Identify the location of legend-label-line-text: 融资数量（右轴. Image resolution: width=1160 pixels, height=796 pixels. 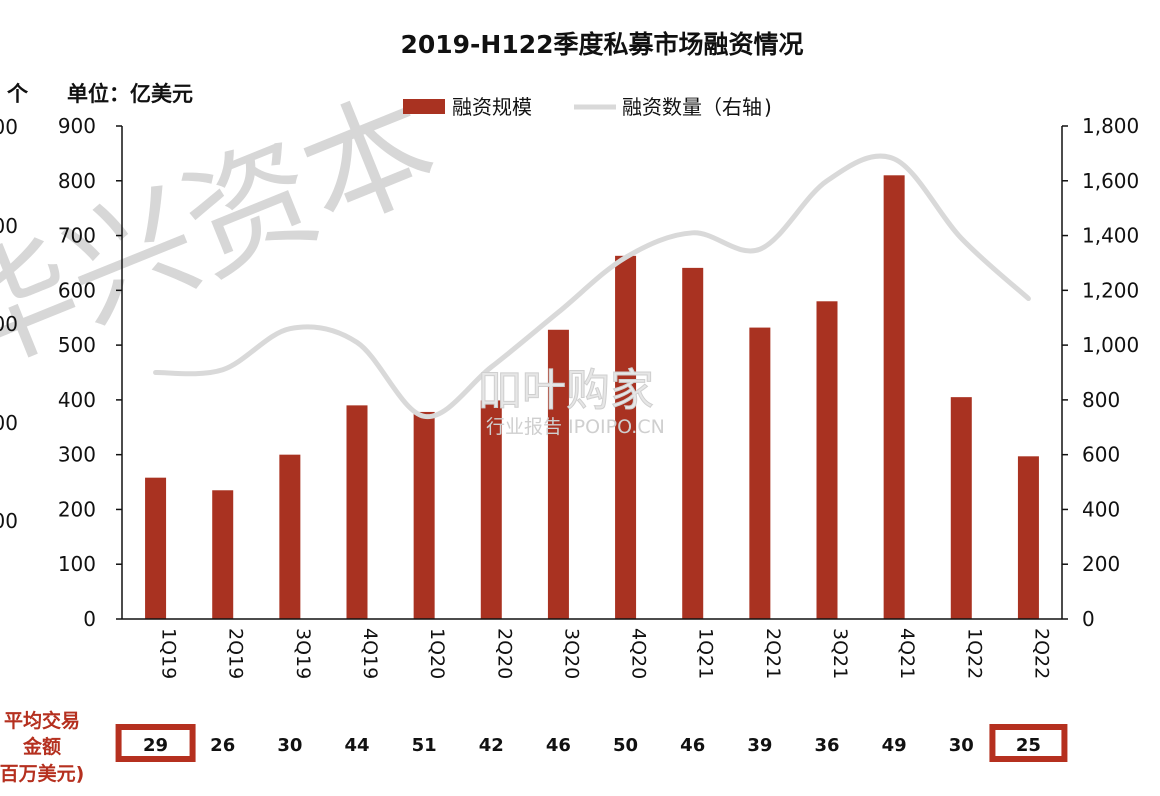
(692, 107).